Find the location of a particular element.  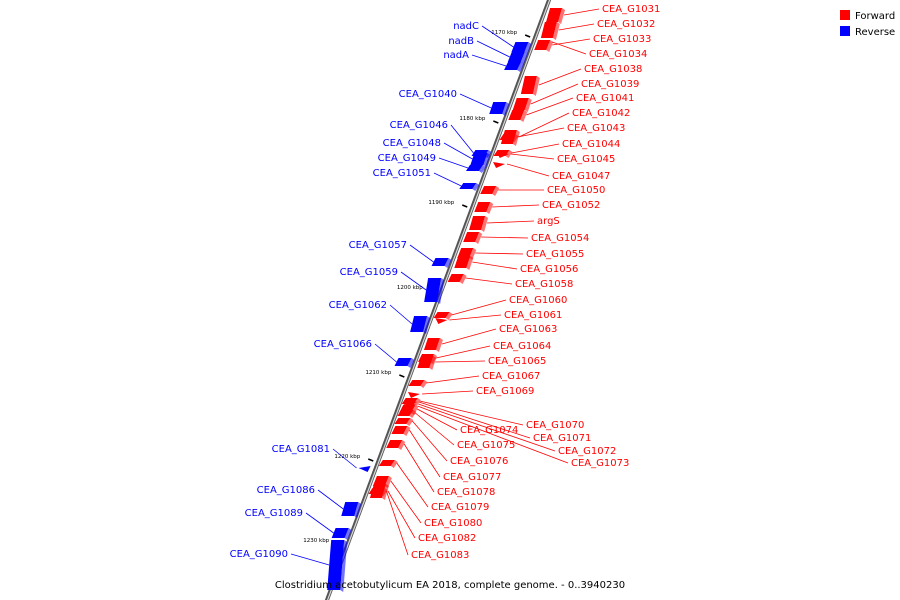

forward-gene-label: CEA_G1063 is located at coordinates (528, 329).